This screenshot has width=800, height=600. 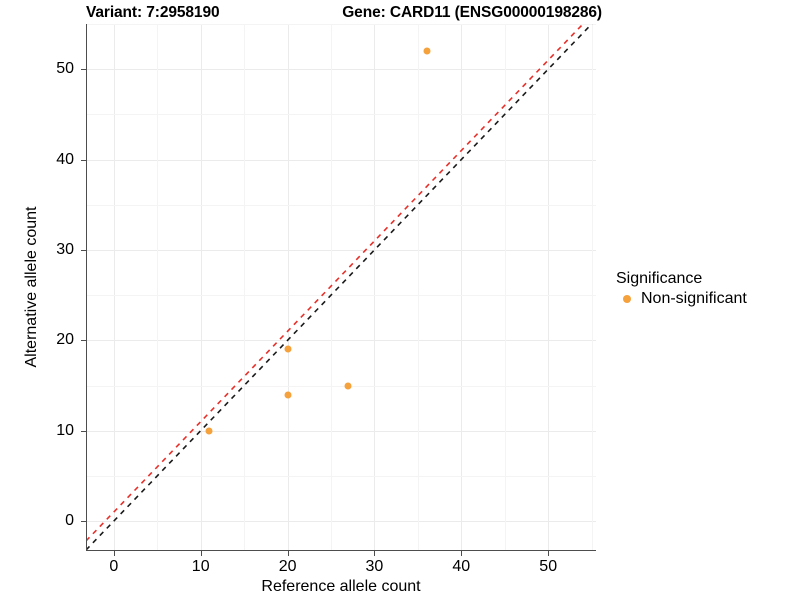 What do you see at coordinates (65, 340) in the screenshot?
I see `y-tick-label: 20` at bounding box center [65, 340].